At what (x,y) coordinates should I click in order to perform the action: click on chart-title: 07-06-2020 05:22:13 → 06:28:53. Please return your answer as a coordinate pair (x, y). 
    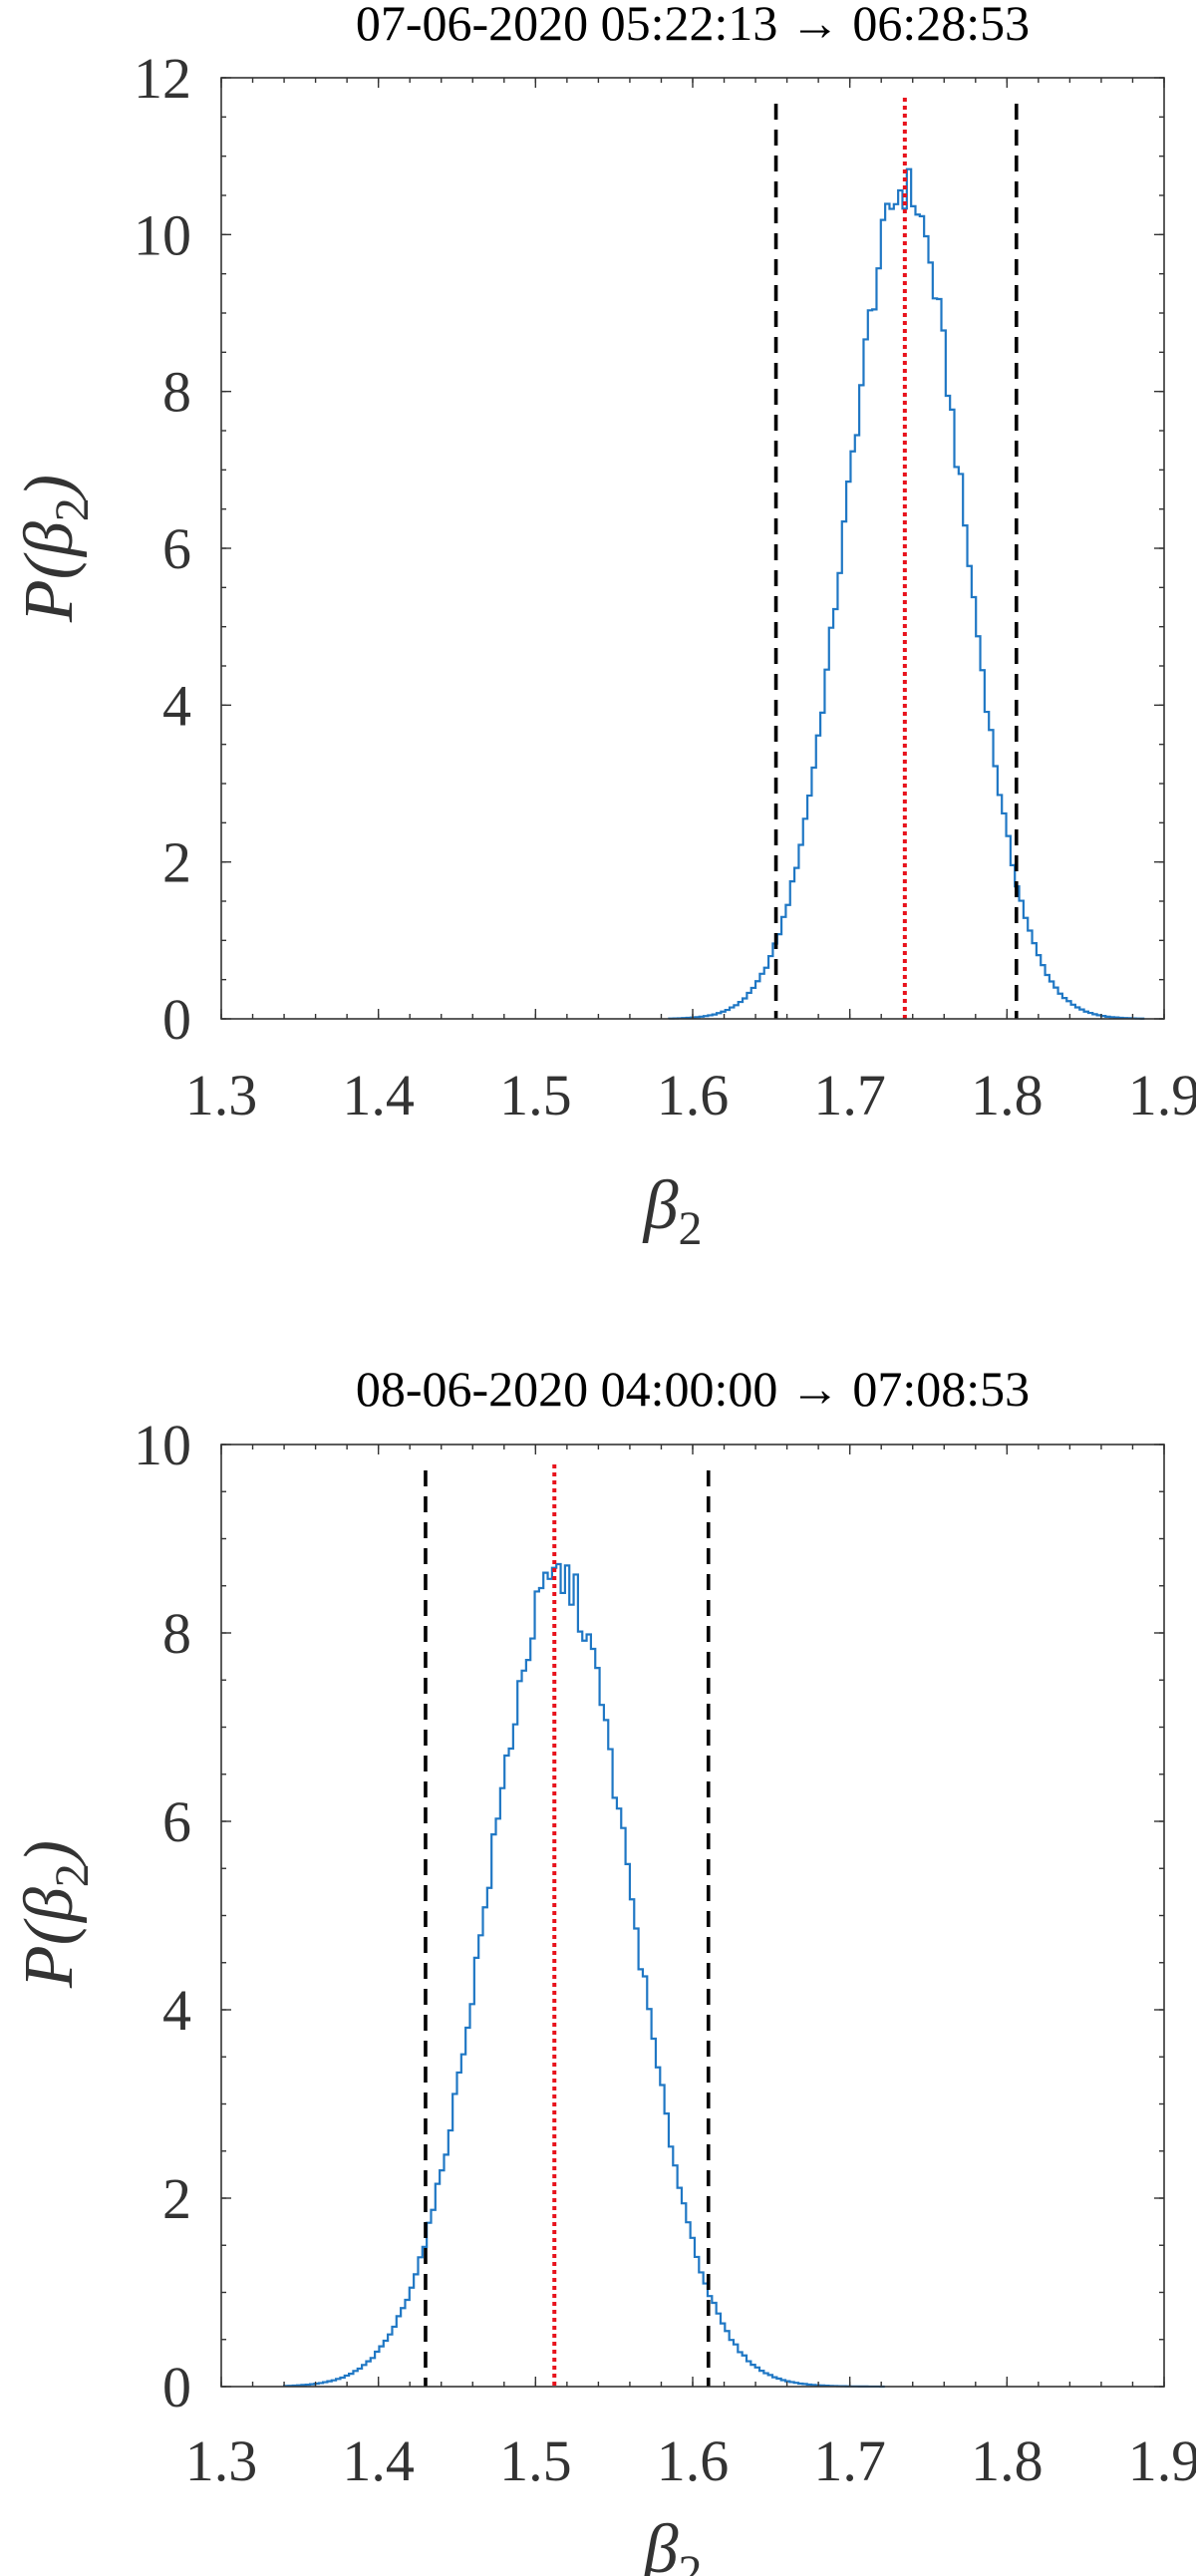
    Looking at the image, I should click on (693, 25).